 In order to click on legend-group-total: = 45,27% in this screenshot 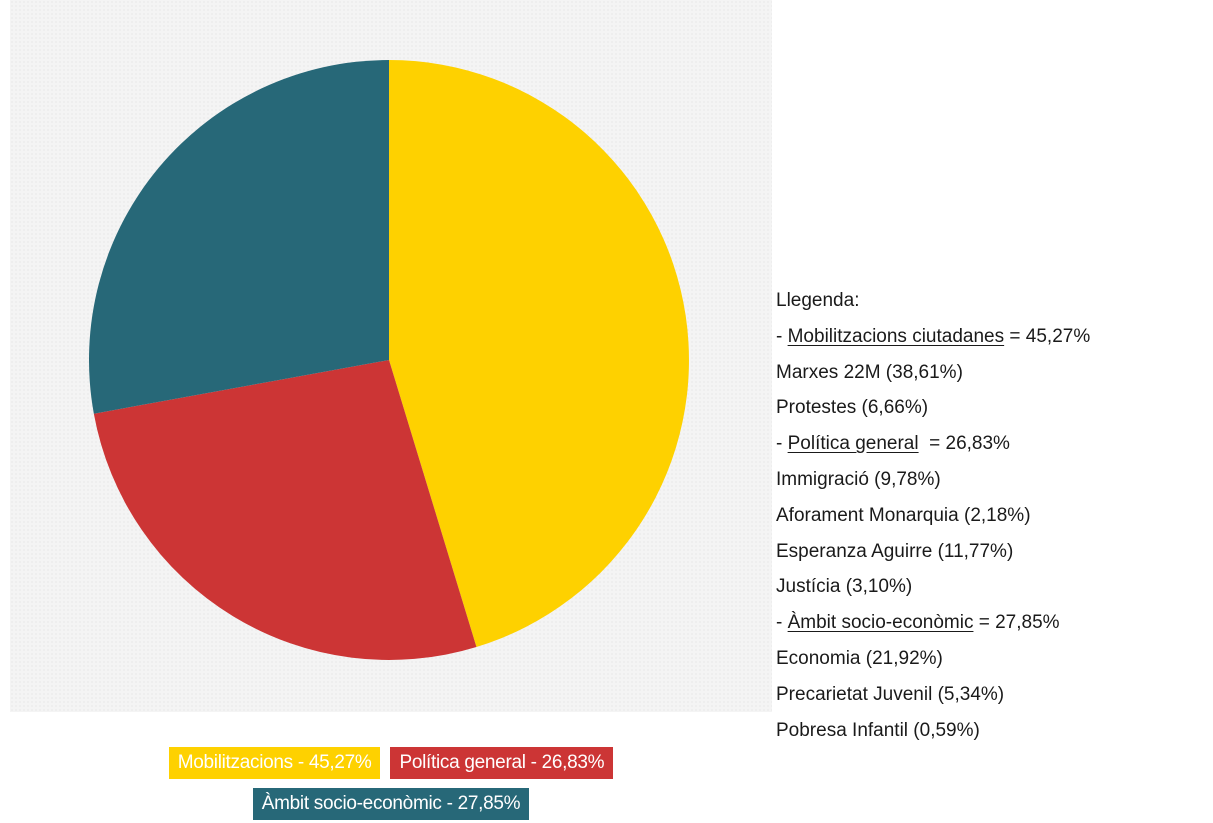, I will do `click(1047, 336)`.